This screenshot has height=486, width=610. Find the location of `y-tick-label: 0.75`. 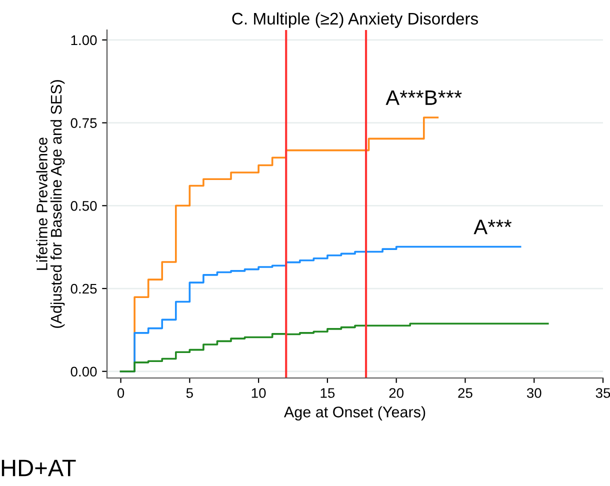

y-tick-label: 0.75 is located at coordinates (83, 123).